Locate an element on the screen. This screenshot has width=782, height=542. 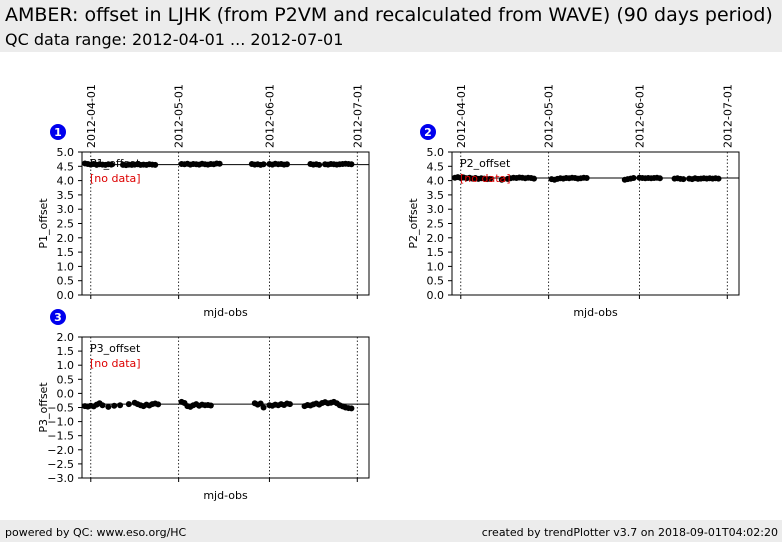
panel-number: 3 is located at coordinates (58, 317).